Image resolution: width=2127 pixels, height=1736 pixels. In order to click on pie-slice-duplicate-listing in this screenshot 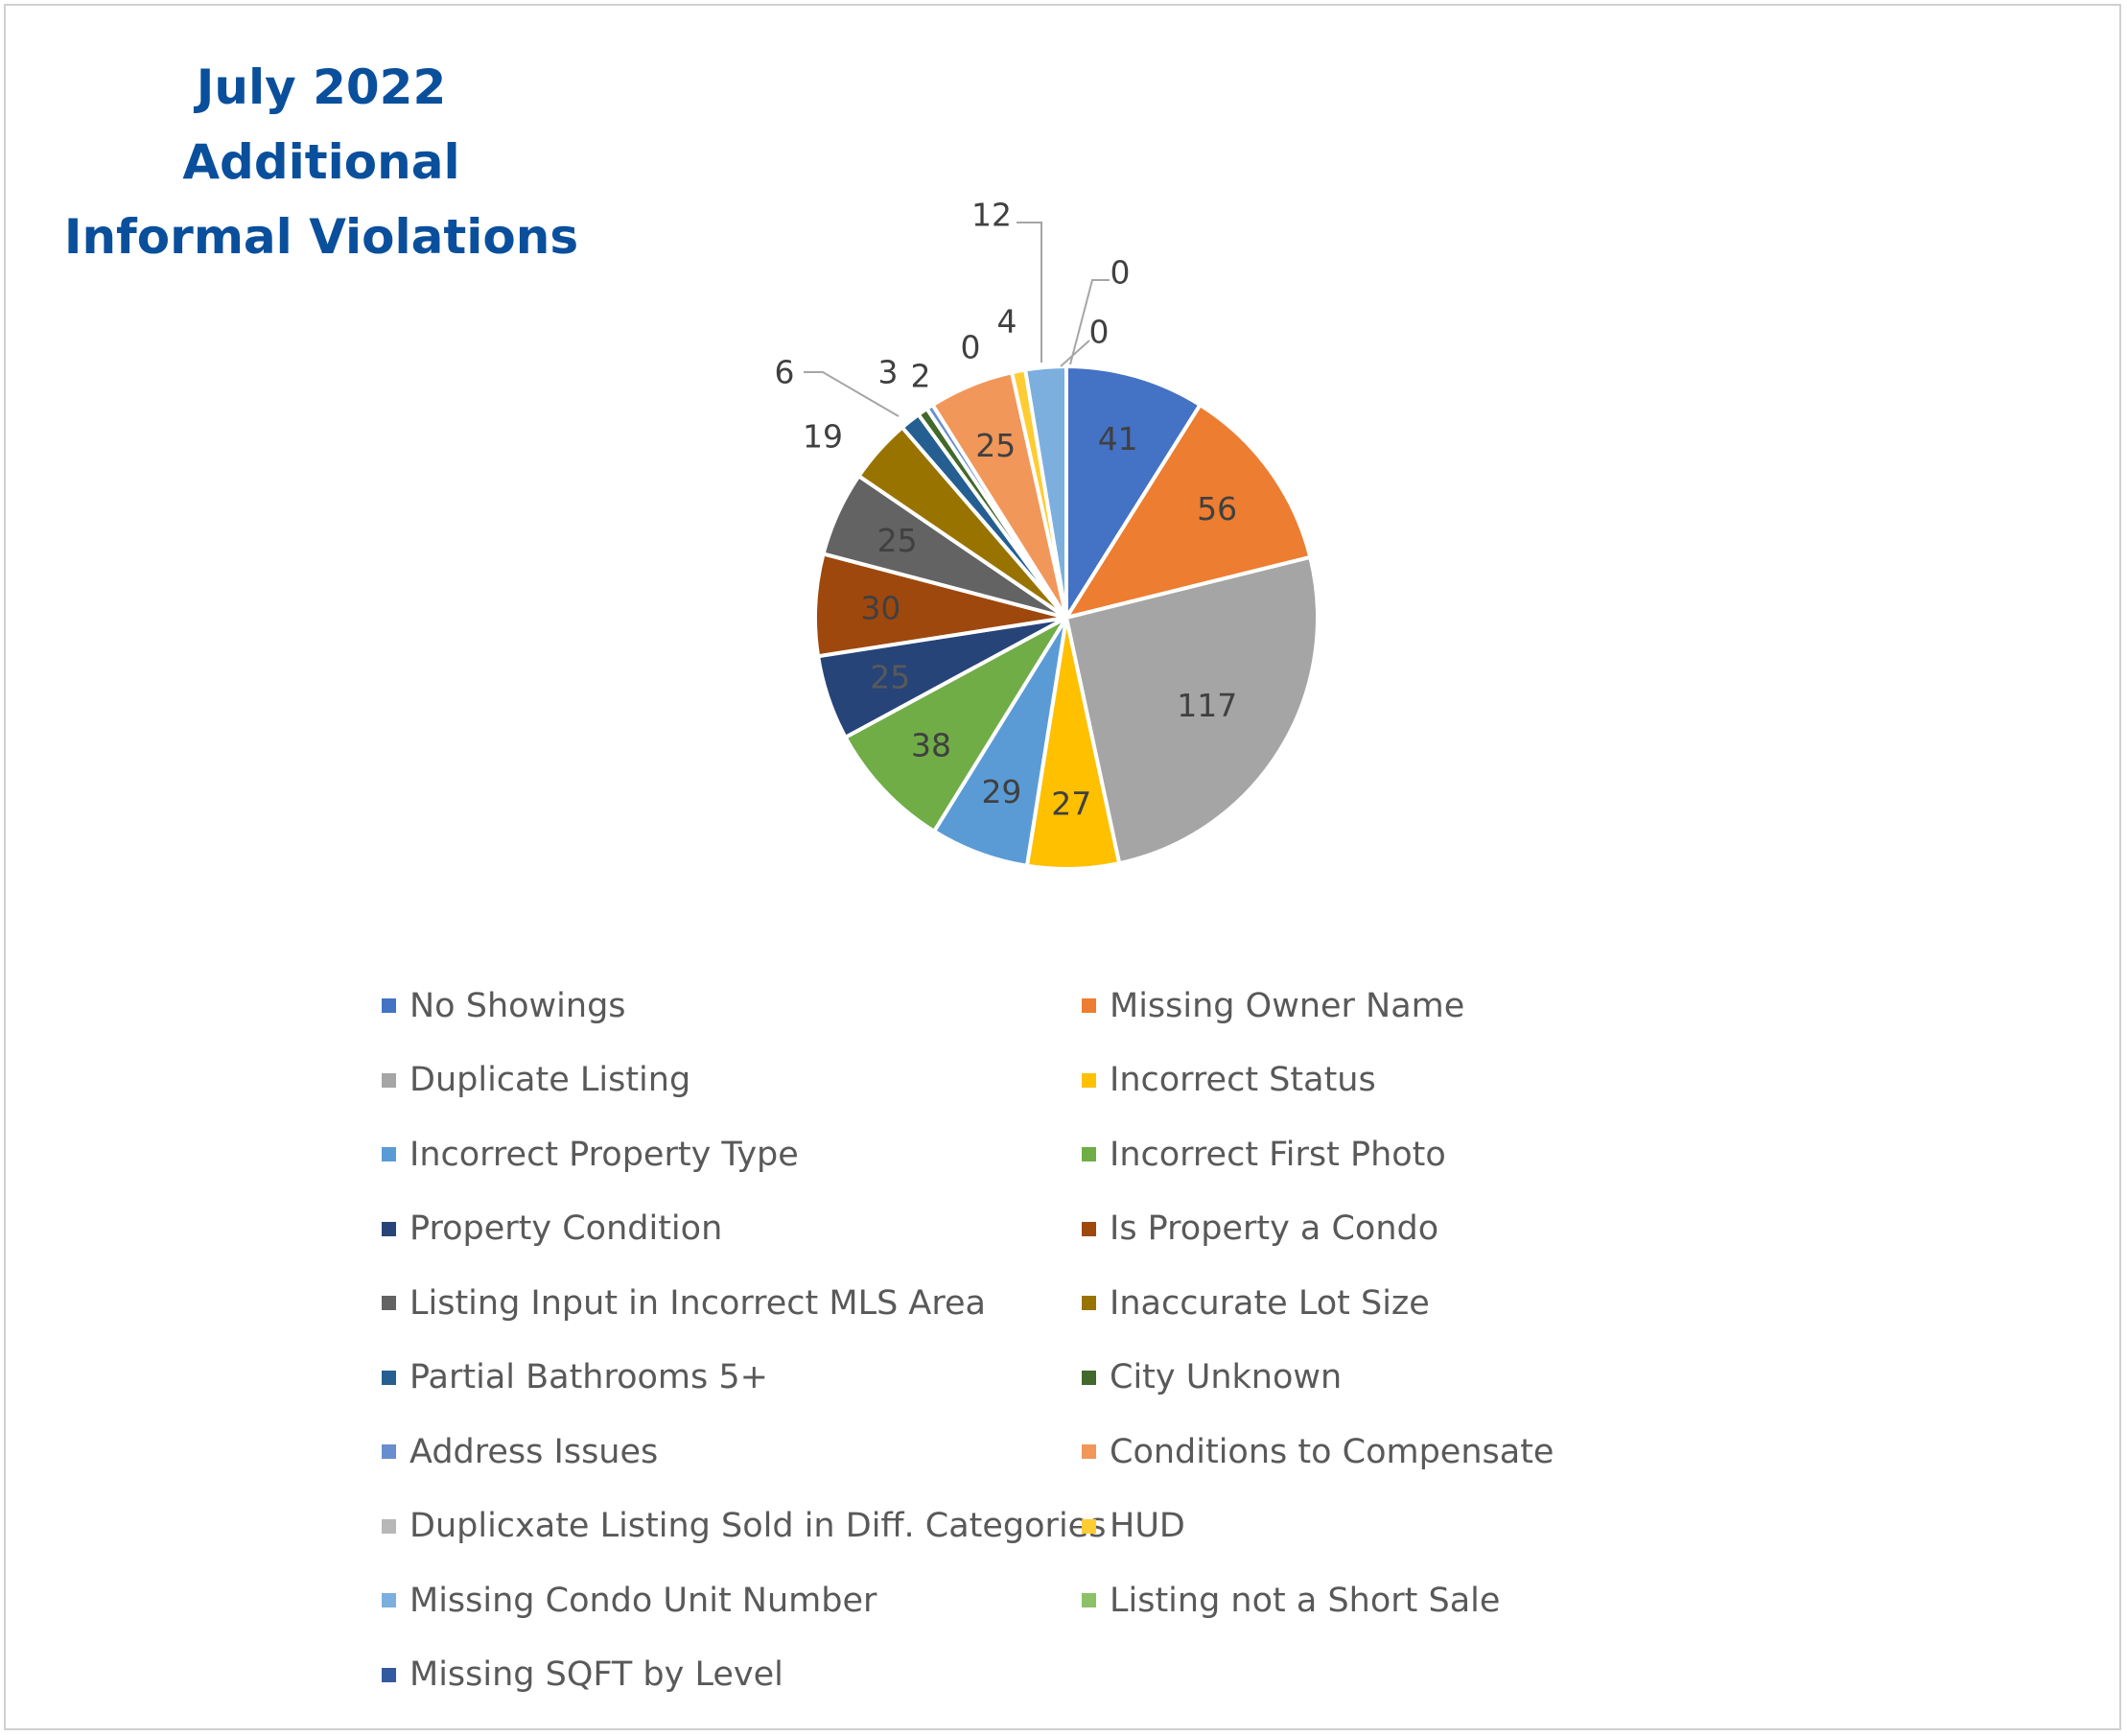, I will do `click(1192, 710)`.